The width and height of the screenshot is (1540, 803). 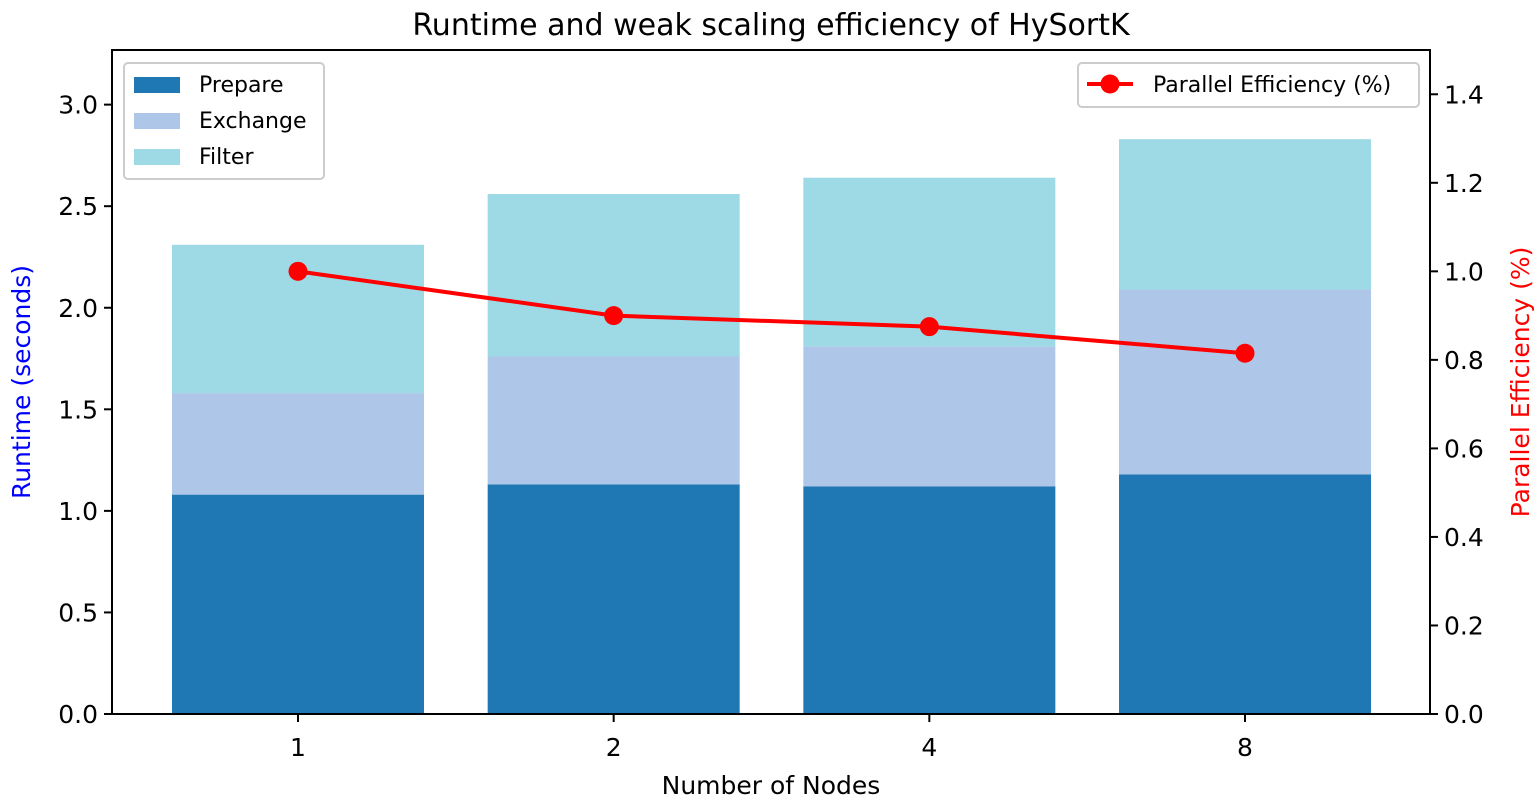 I want to click on y-tick-label: 0.5, so click(x=78, y=612).